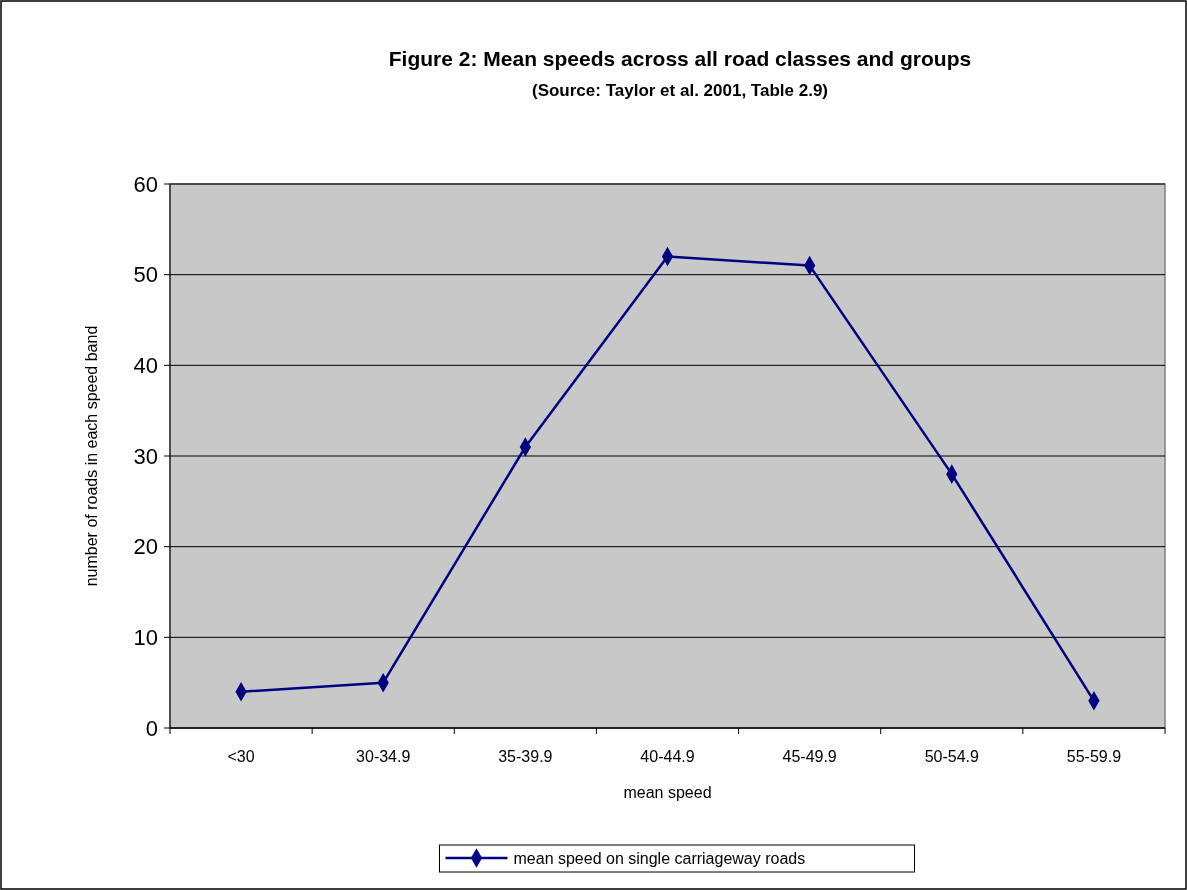 The image size is (1187, 890). What do you see at coordinates (241, 756) in the screenshot?
I see `x-tick-label: <30` at bounding box center [241, 756].